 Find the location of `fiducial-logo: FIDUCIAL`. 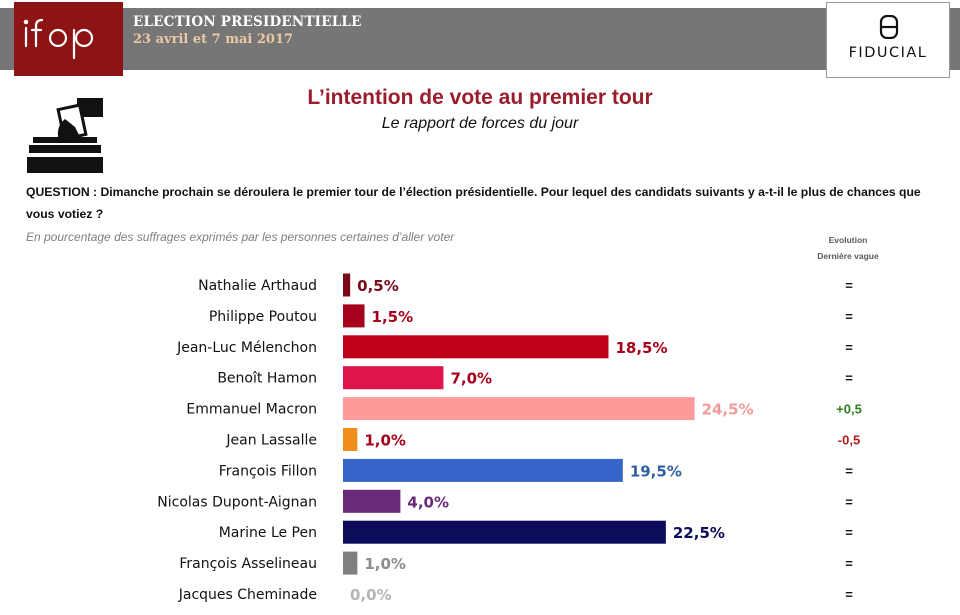

fiducial-logo: FIDUCIAL is located at coordinates (888, 40).